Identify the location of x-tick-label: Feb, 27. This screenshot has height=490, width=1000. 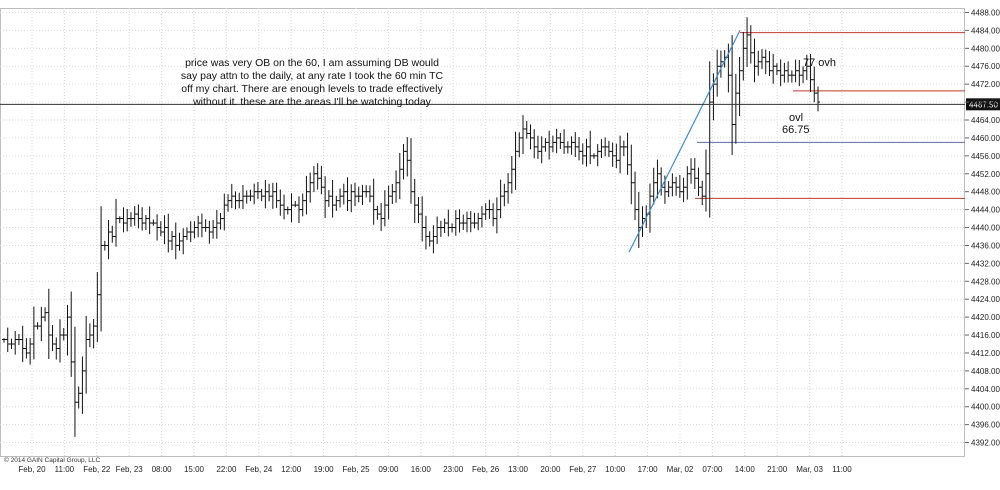
(583, 469).